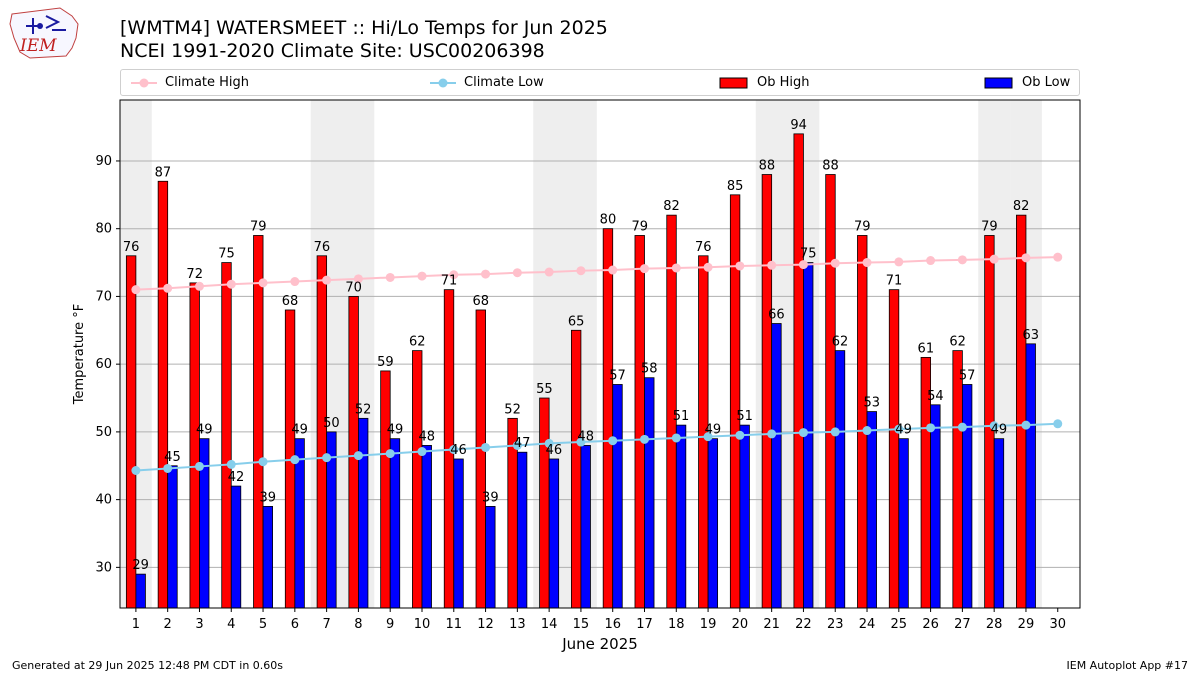  I want to click on legend-label-climate-high: Climate High, so click(207, 82).